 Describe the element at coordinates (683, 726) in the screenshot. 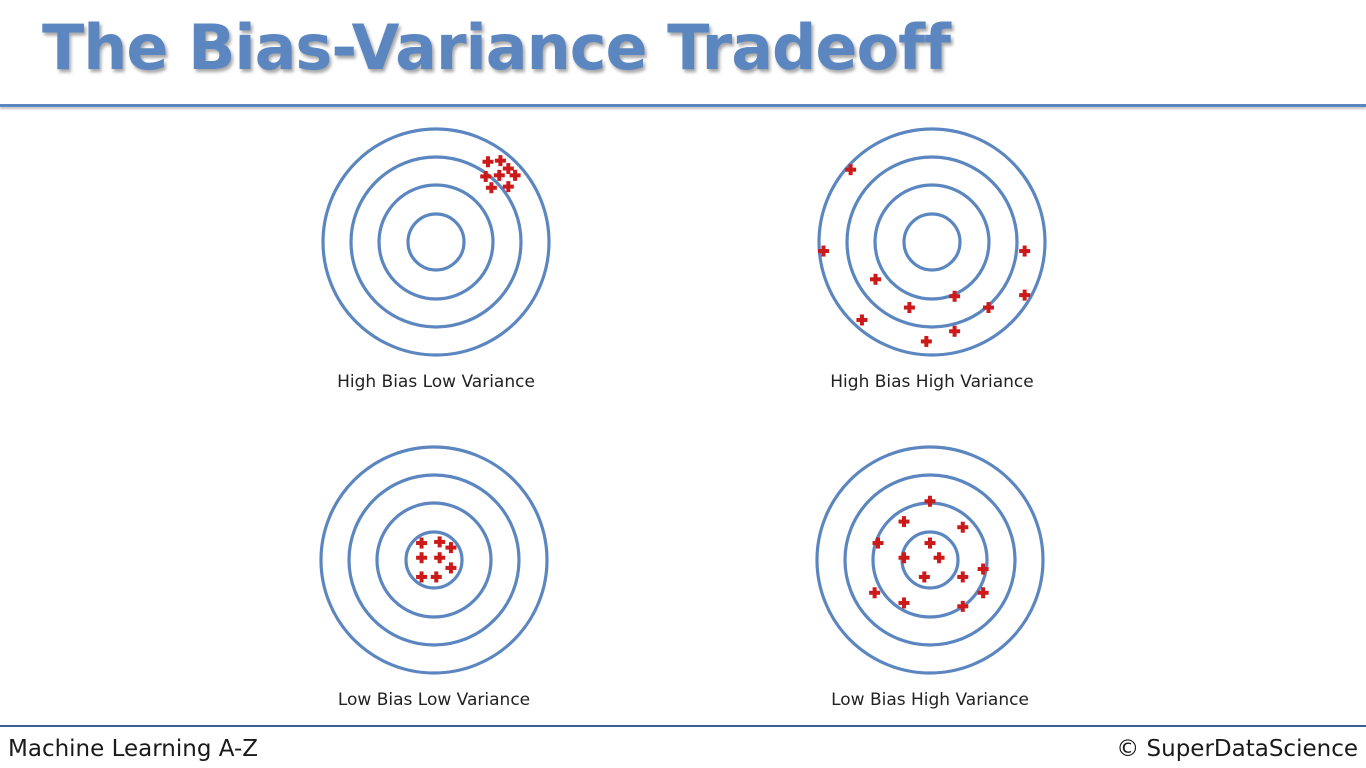

I see `footer-divider` at that location.